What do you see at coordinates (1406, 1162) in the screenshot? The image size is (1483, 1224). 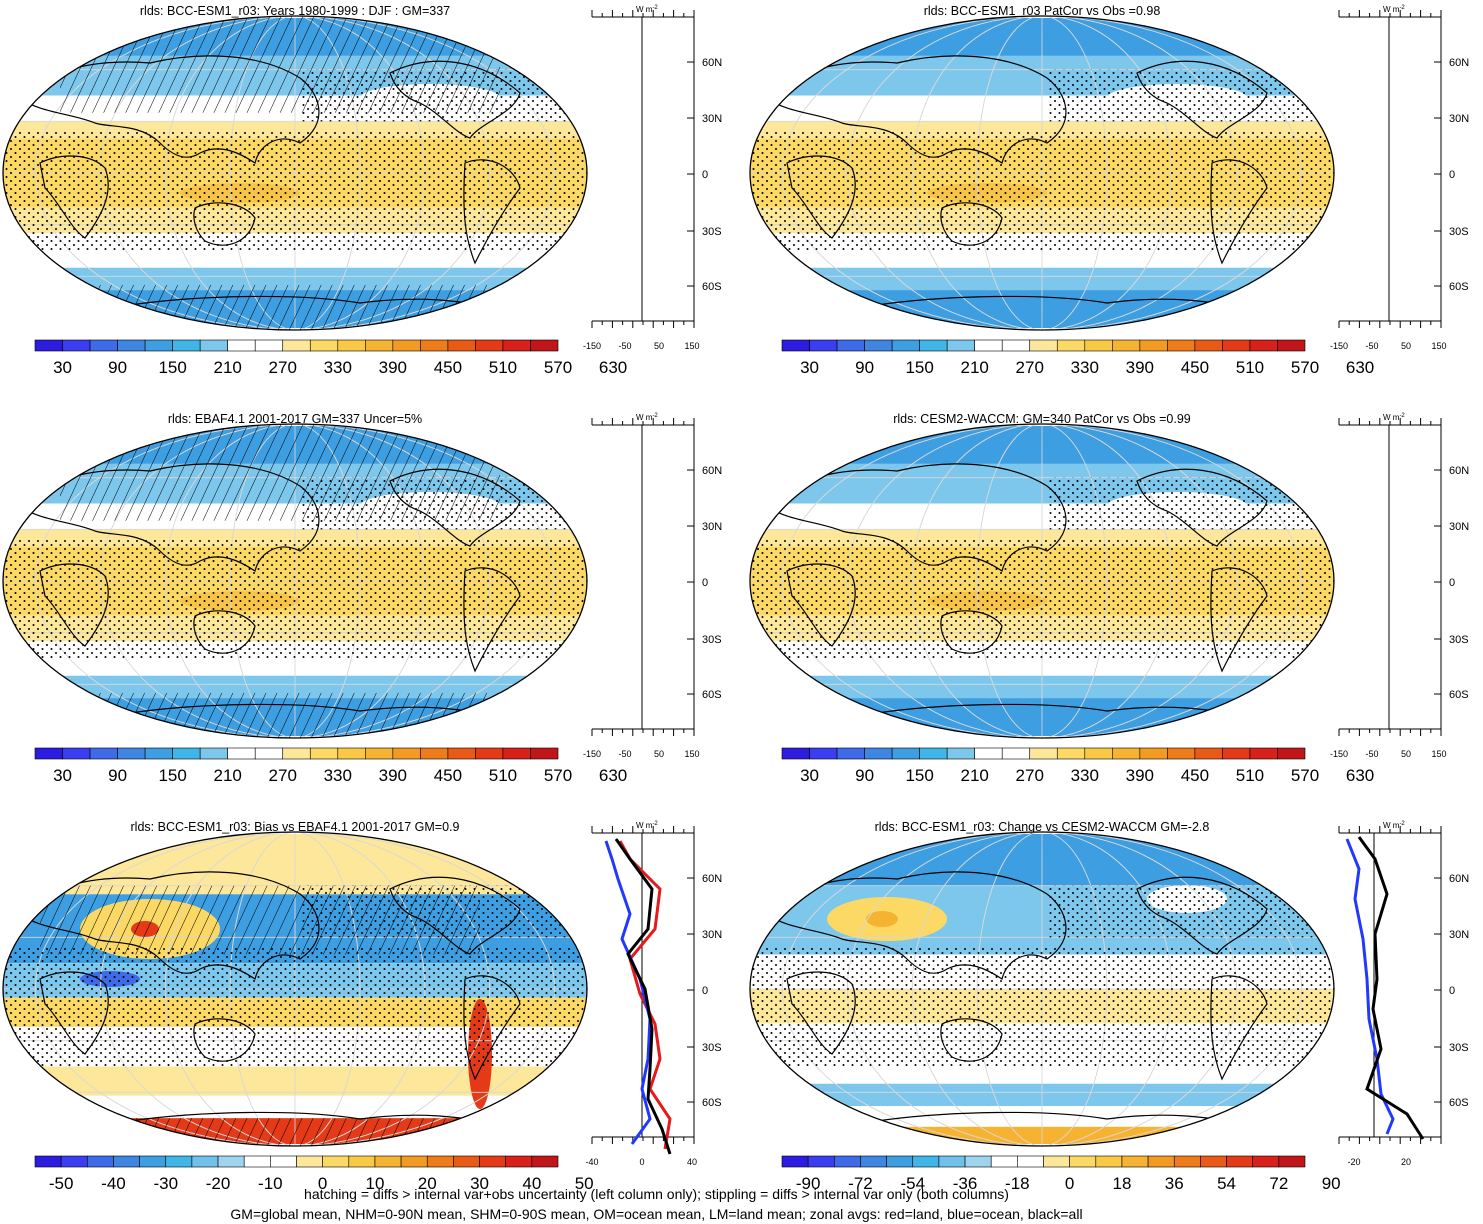 I see `zonal-x-tick-label: 20` at bounding box center [1406, 1162].